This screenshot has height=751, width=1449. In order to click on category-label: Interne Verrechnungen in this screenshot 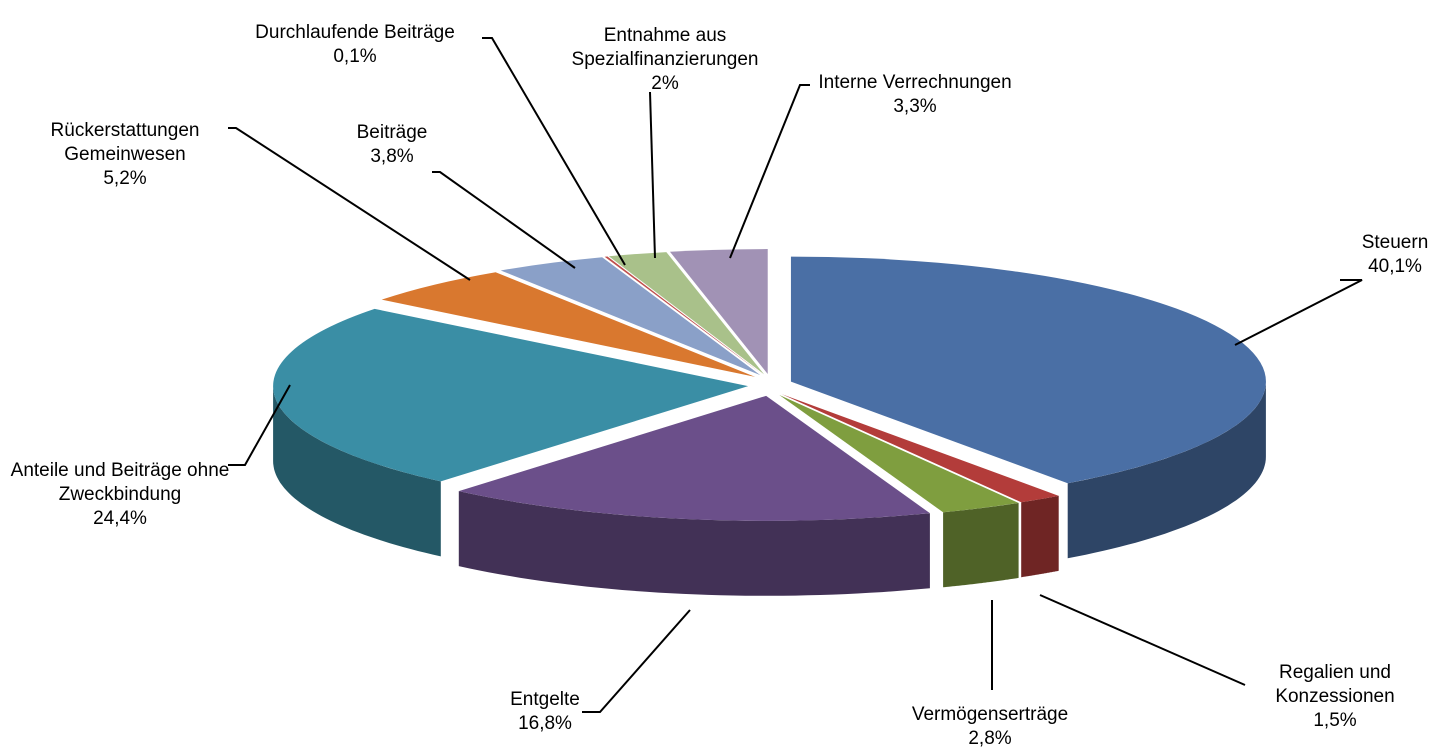, I will do `click(915, 82)`.